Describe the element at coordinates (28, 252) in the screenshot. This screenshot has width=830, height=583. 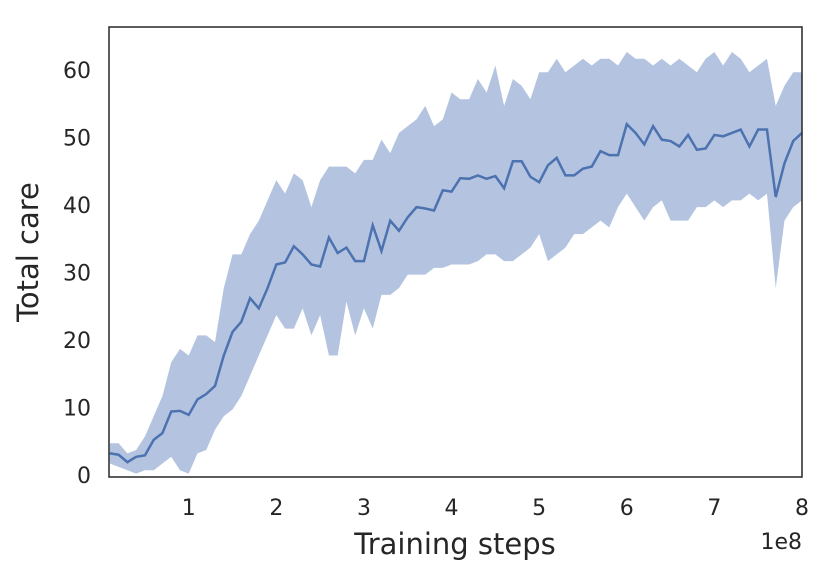
I see `y-axis-label: Total care` at that location.